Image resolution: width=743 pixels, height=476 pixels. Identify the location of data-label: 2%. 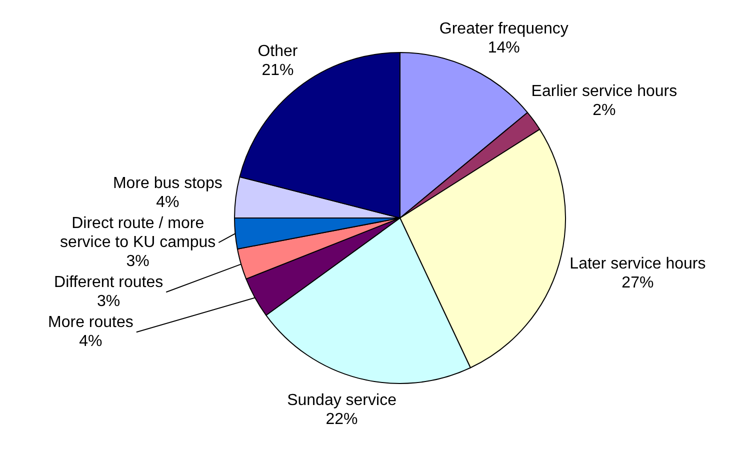
(604, 111).